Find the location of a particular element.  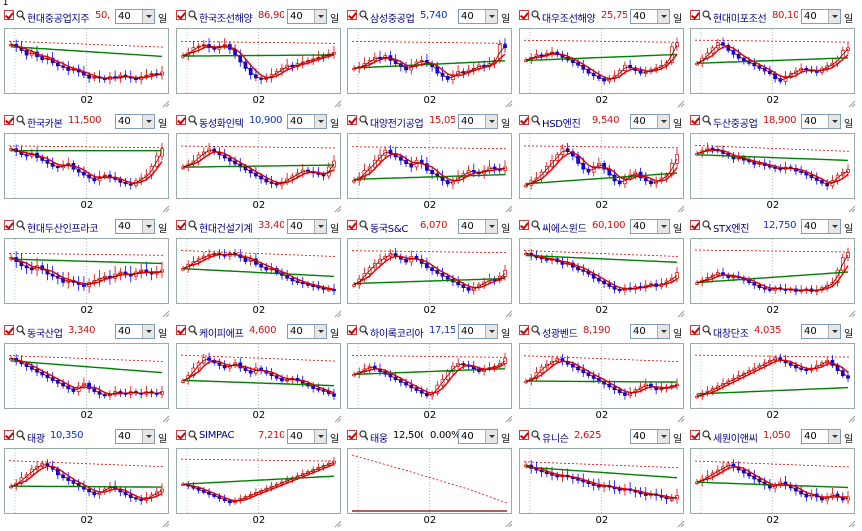

chart-panel: 대우조선해양 25,75 40 일 02 is located at coordinates (601, 58).